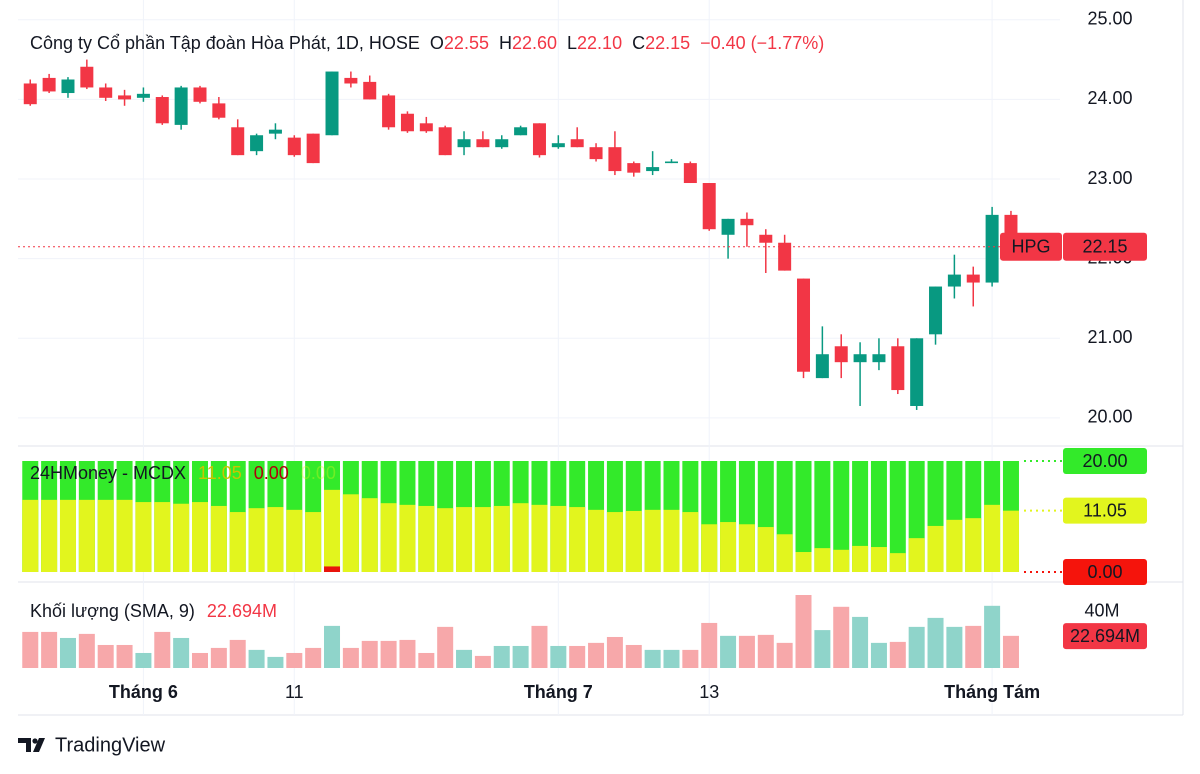  Describe the element at coordinates (1109, 337) in the screenshot. I see `y-tick-label: 21.00` at that location.